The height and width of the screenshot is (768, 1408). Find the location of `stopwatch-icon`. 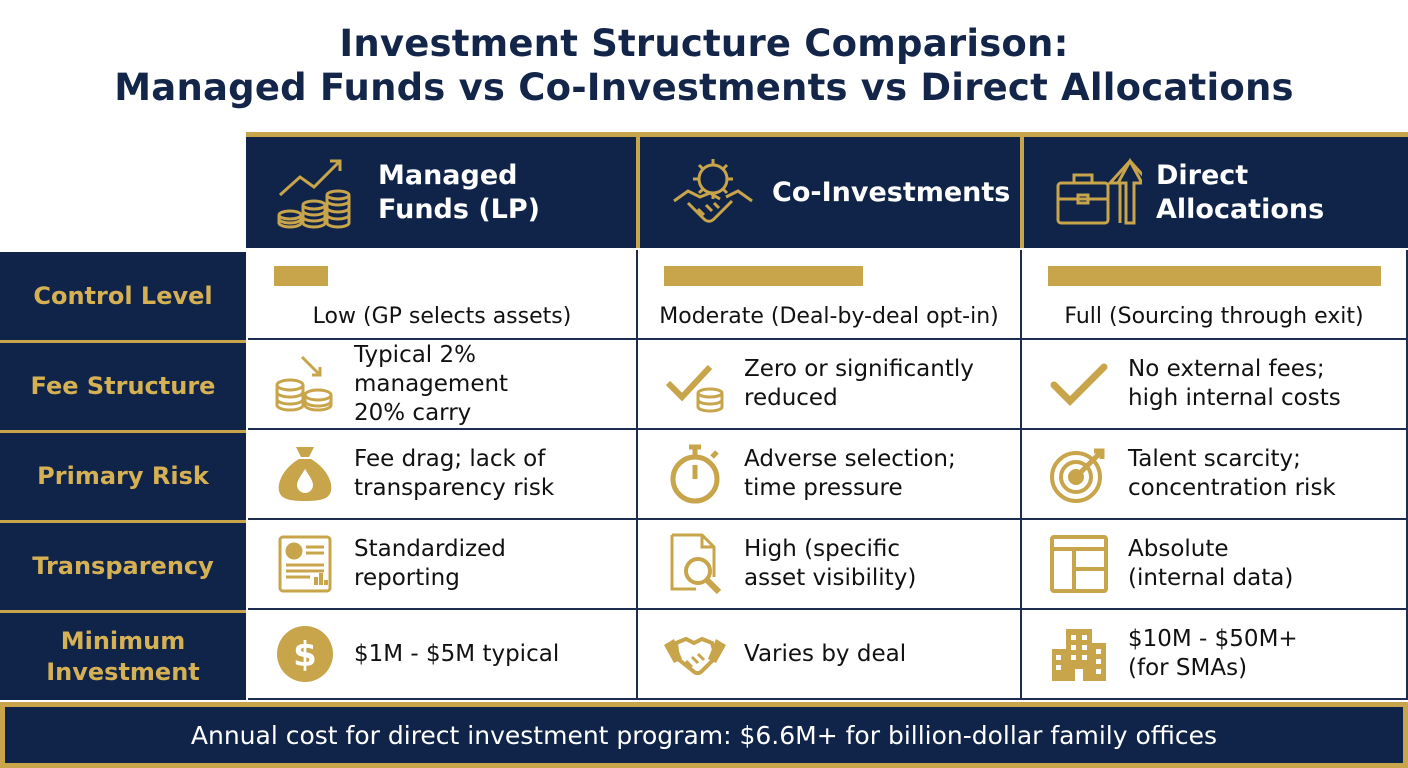

stopwatch-icon is located at coordinates (695, 474).